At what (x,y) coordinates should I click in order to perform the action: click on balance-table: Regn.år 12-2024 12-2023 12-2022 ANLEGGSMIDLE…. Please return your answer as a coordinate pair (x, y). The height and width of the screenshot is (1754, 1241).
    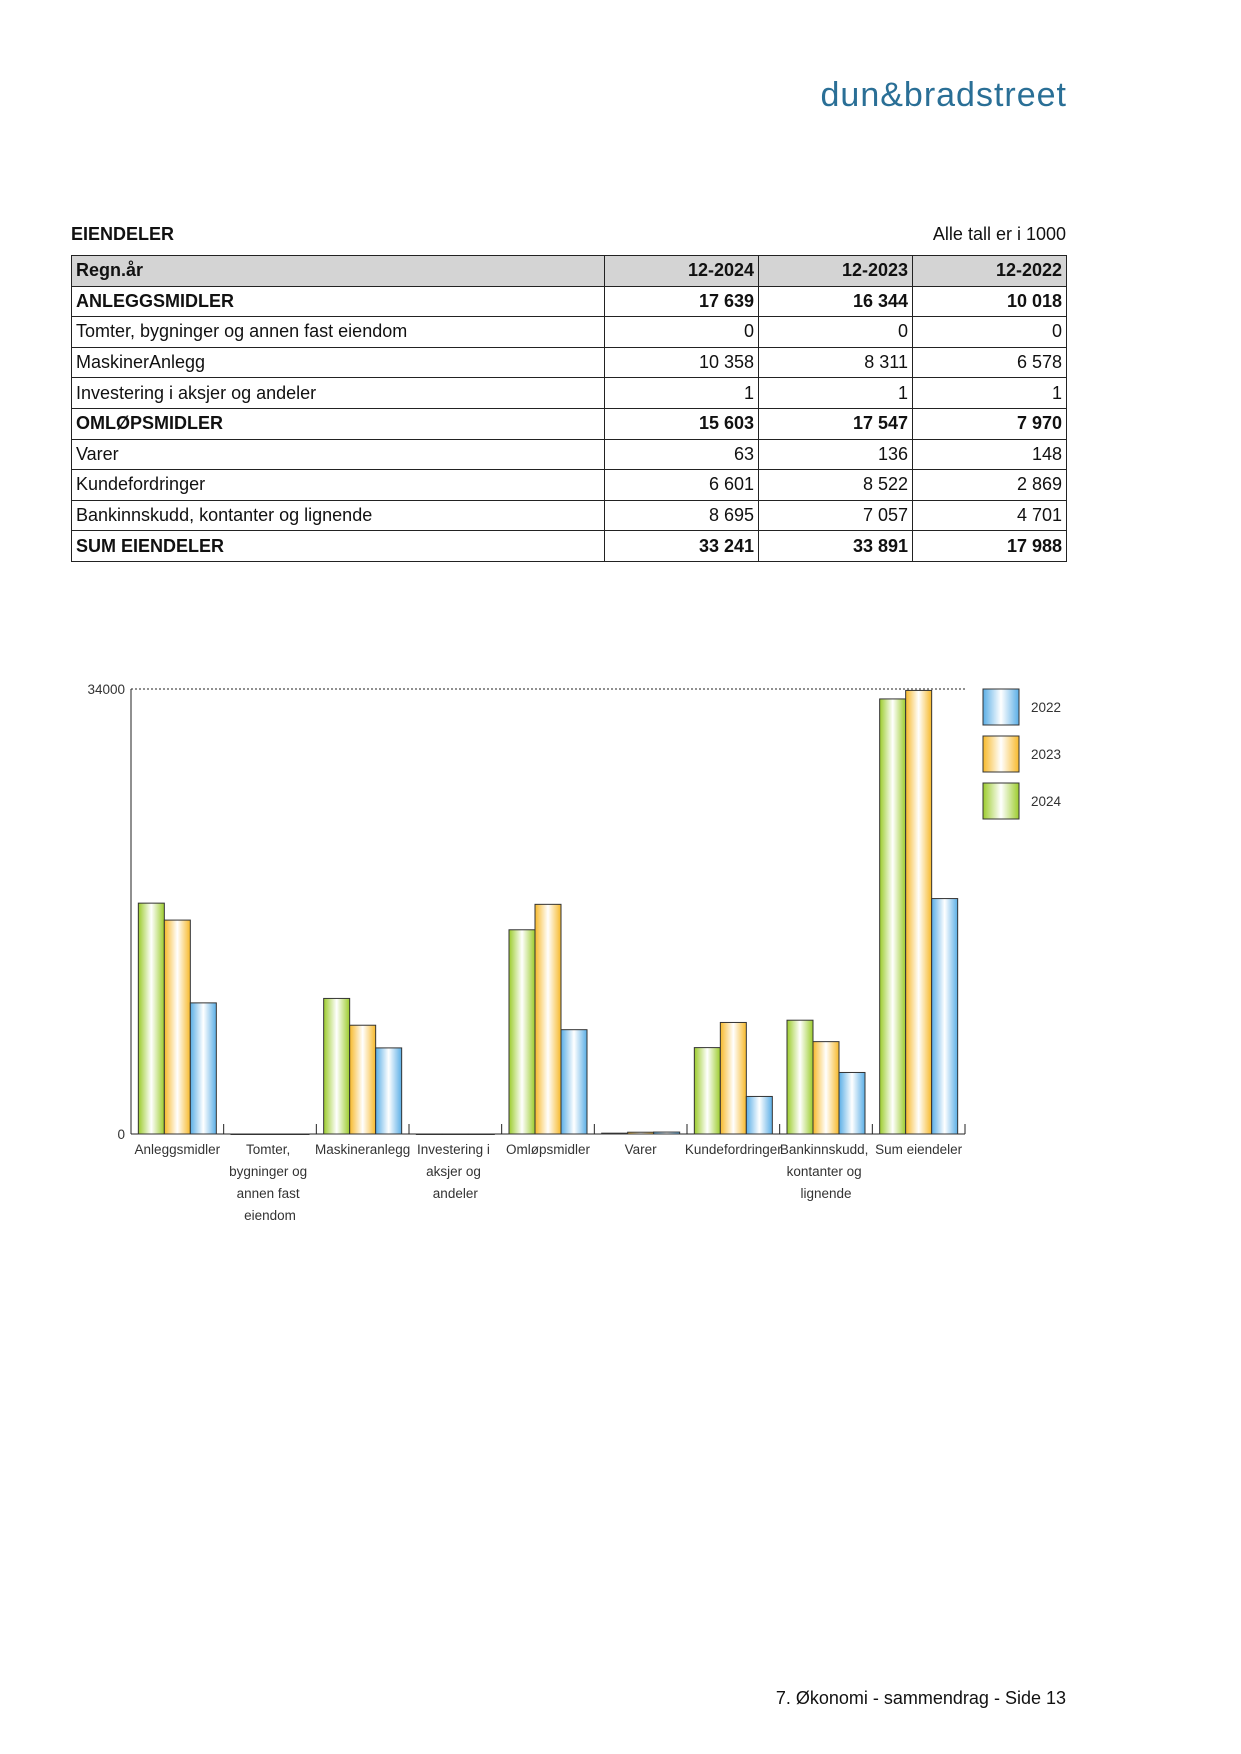
    Looking at the image, I should click on (569, 408).